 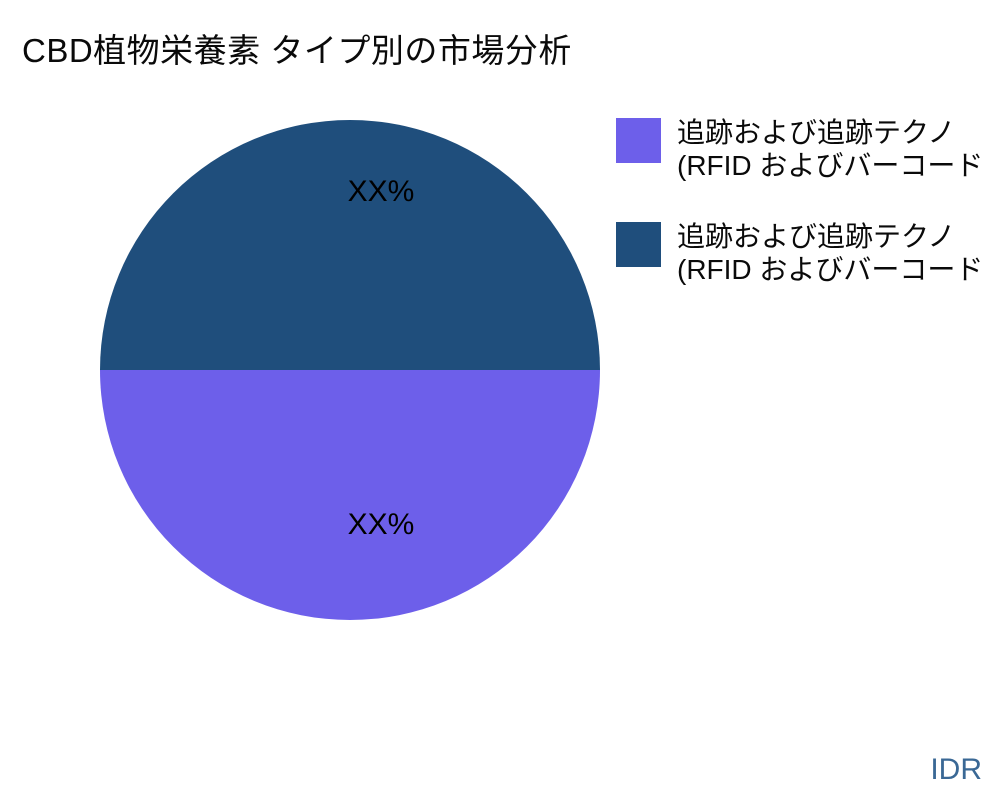 What do you see at coordinates (830, 149) in the screenshot?
I see `legend-label-purple: 追跡および追跡テクノ (RFID およびバーコード` at bounding box center [830, 149].